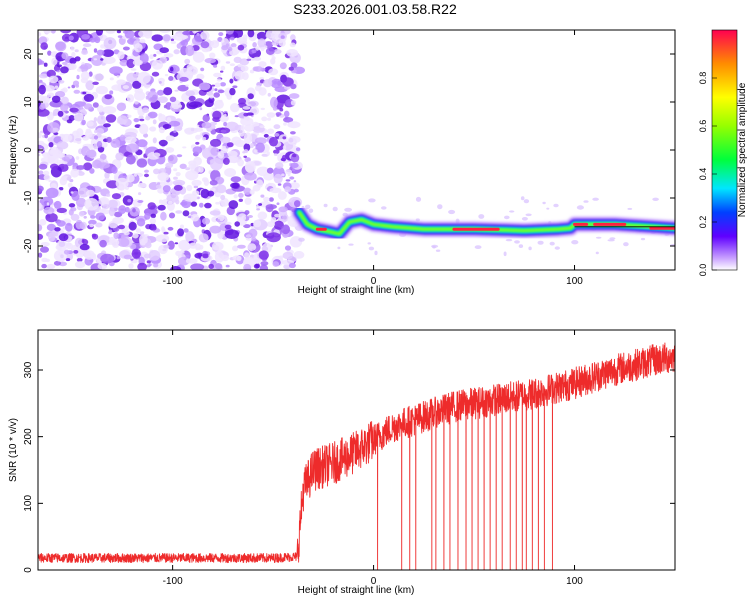 This screenshot has height=600, width=750. What do you see at coordinates (483, 223) in the screenshot?
I see `signal-trace` at bounding box center [483, 223].